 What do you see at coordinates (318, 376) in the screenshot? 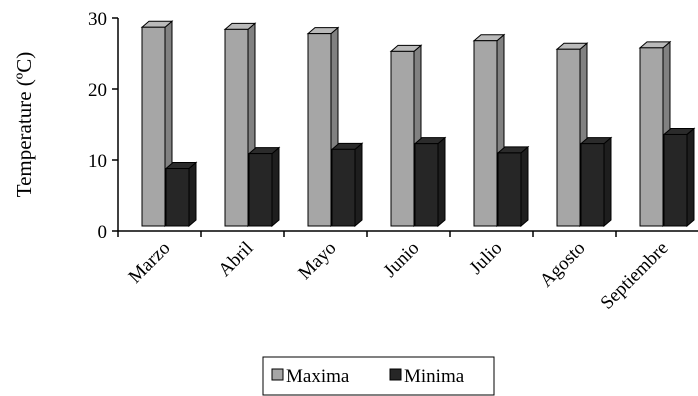
I see `legend-label-maxima: Maxima` at bounding box center [318, 376].